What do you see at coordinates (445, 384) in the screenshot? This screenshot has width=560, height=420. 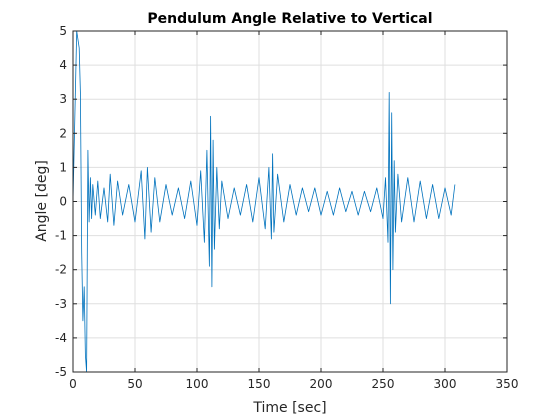 I see `x-tick-label: 300` at bounding box center [445, 384].